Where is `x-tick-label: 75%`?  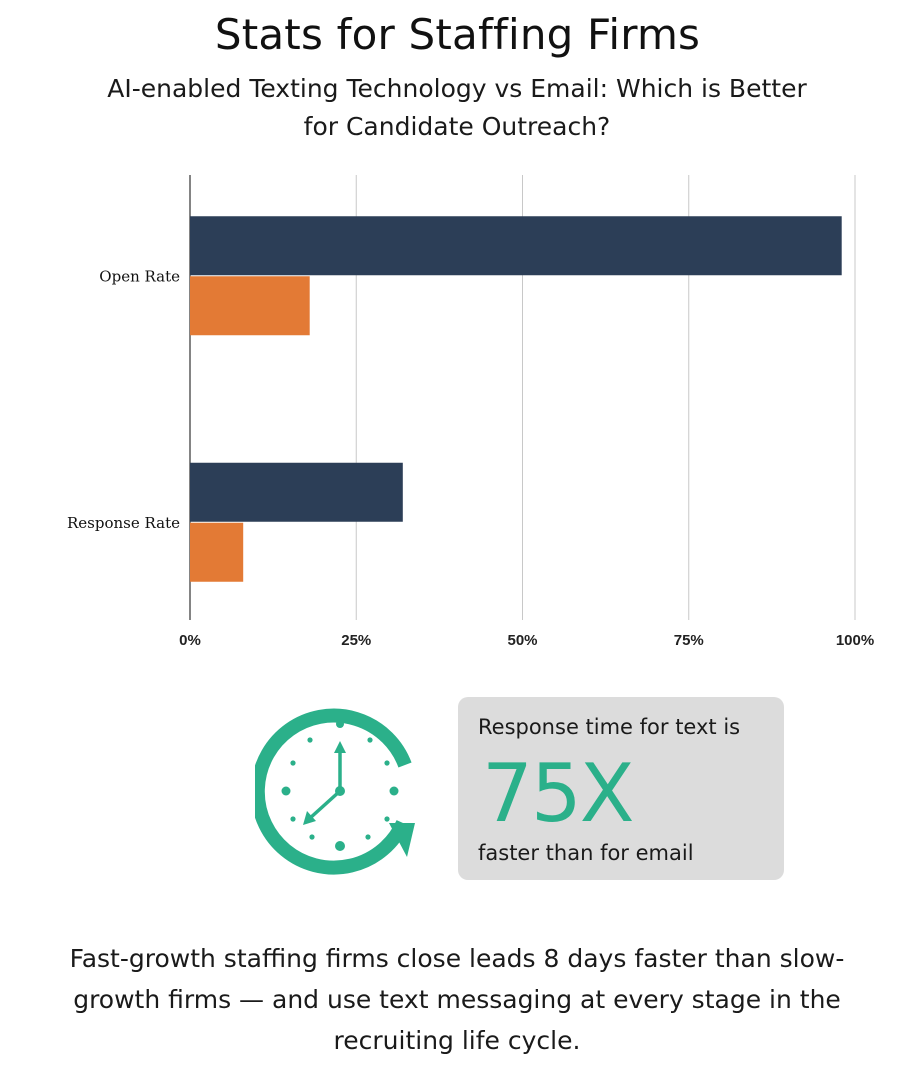 x-tick-label: 75% is located at coordinates (689, 640).